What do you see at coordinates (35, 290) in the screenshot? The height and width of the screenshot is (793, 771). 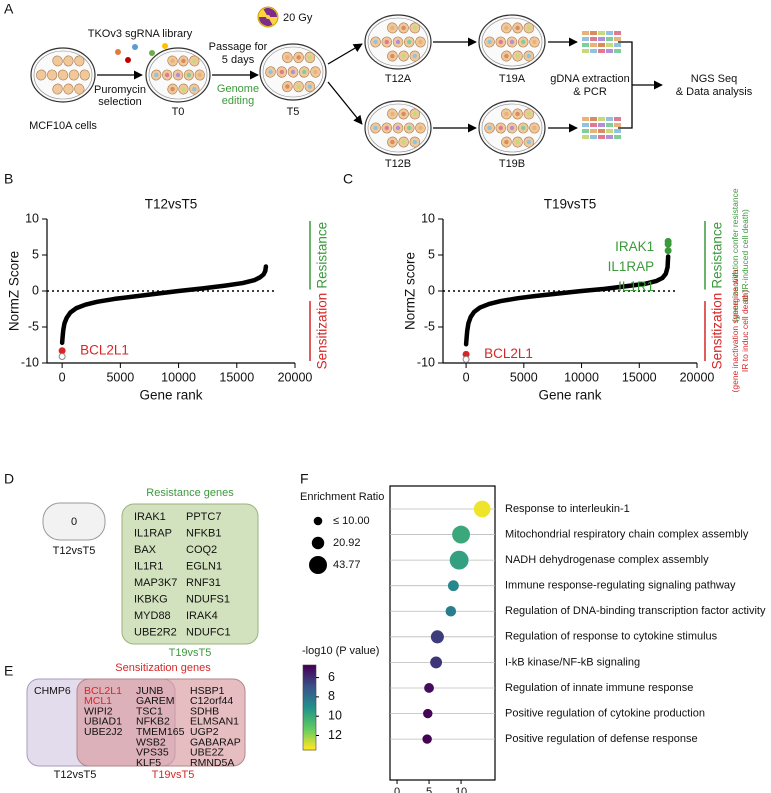 I see `y-tick-label: 0` at bounding box center [35, 290].